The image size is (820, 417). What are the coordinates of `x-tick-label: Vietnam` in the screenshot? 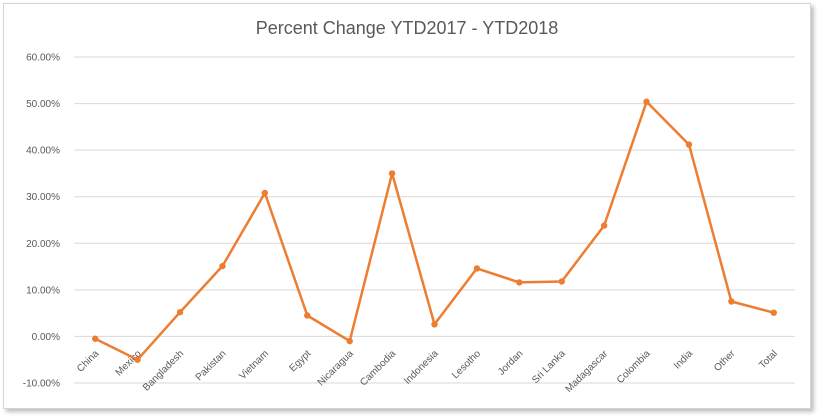 It's located at (254, 365).